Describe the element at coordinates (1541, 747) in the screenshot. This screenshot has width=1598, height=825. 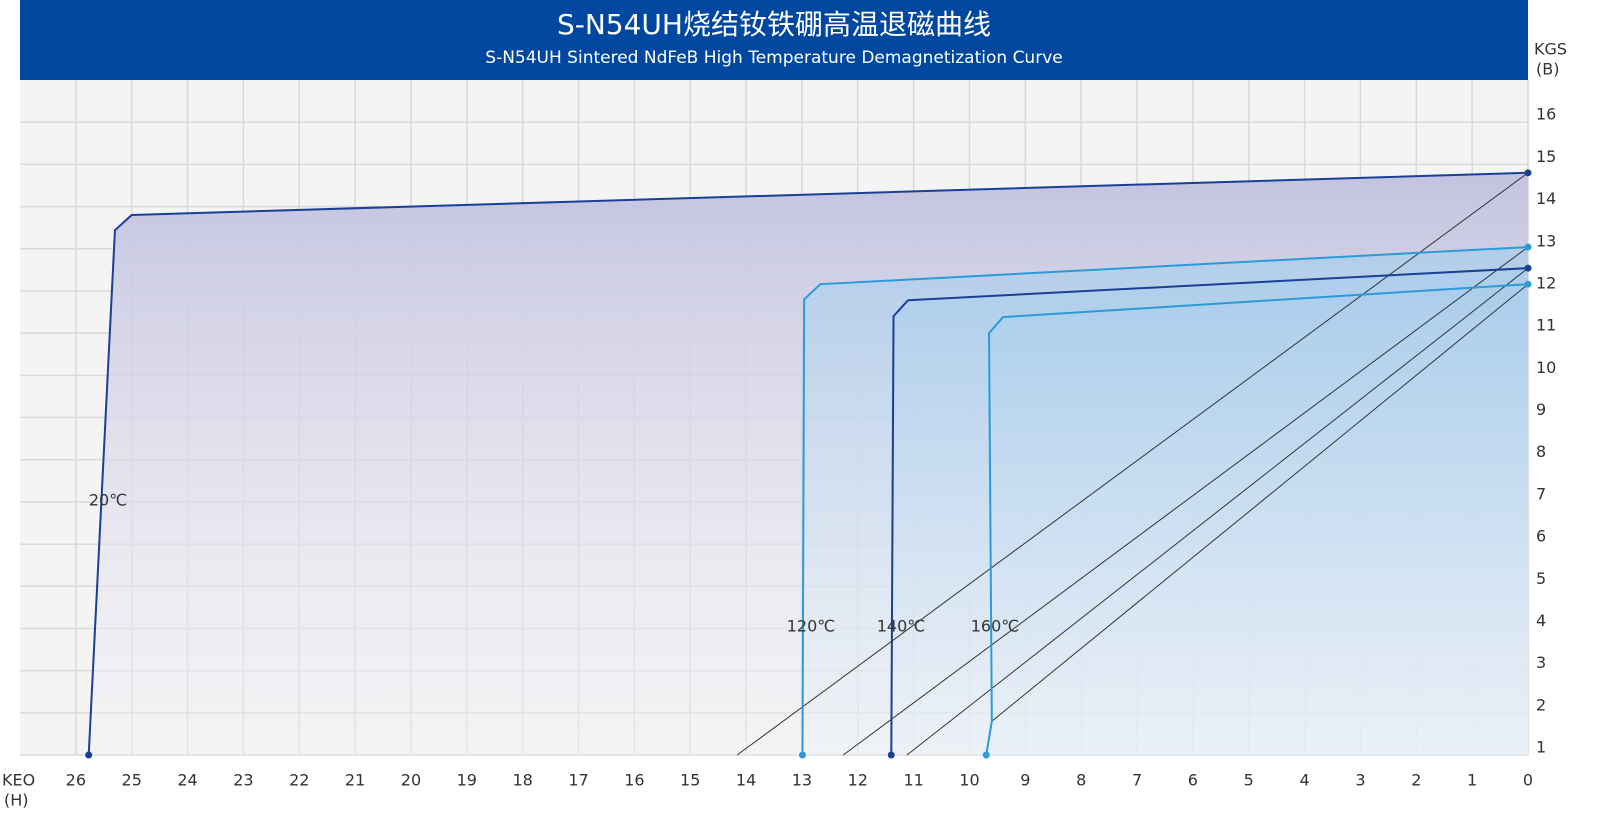
I see `y-tick-label: 1` at that location.